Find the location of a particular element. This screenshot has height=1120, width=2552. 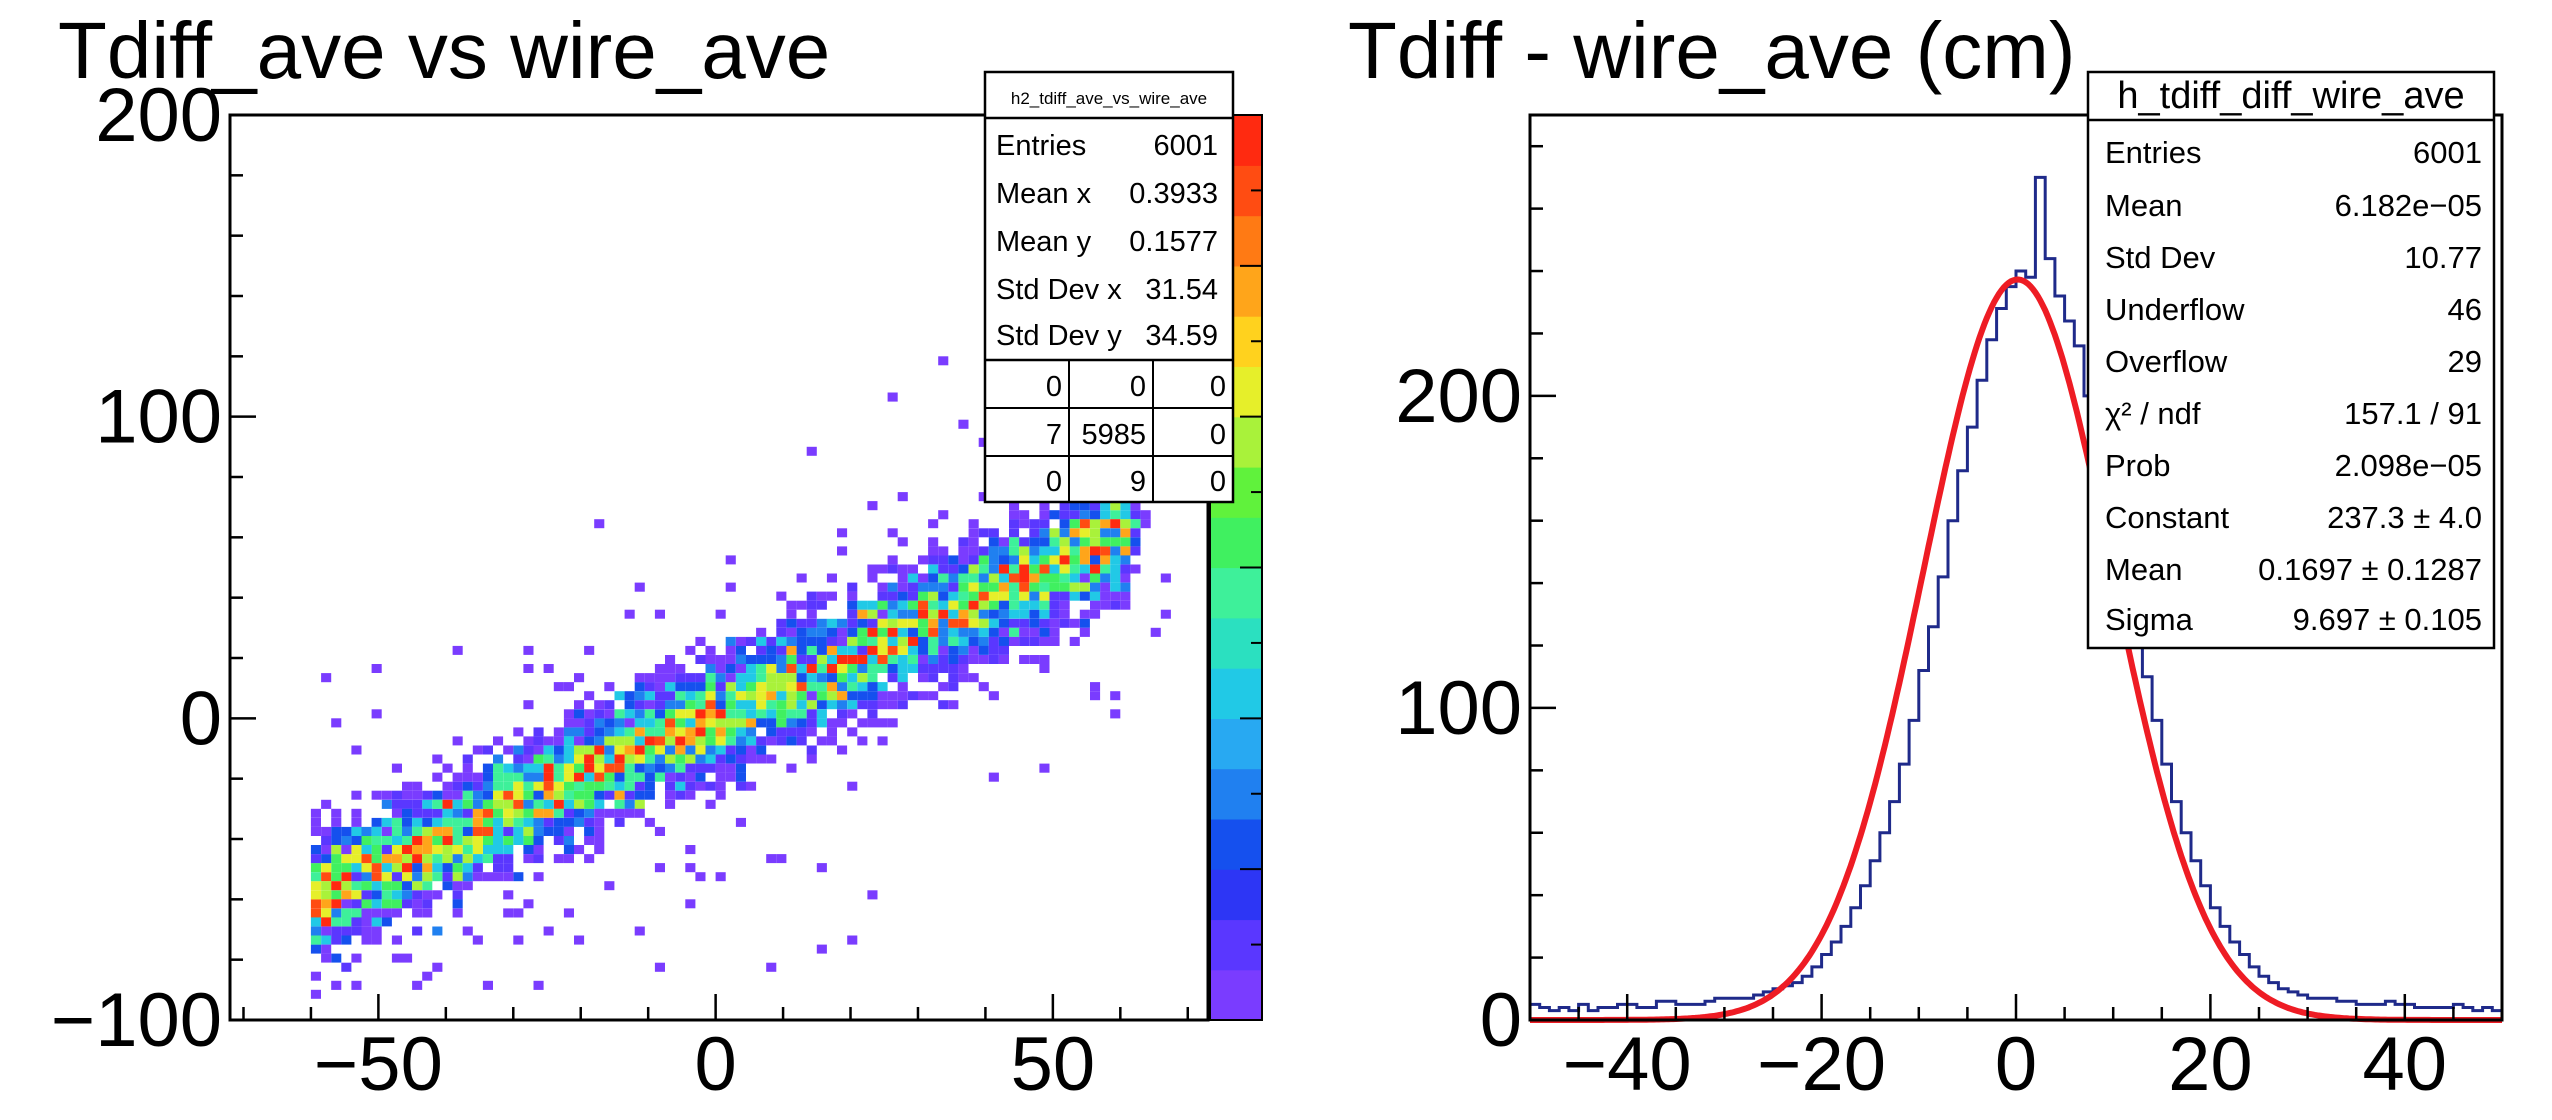

right-stats-value-overflow: 29 is located at coordinates (2465, 361).